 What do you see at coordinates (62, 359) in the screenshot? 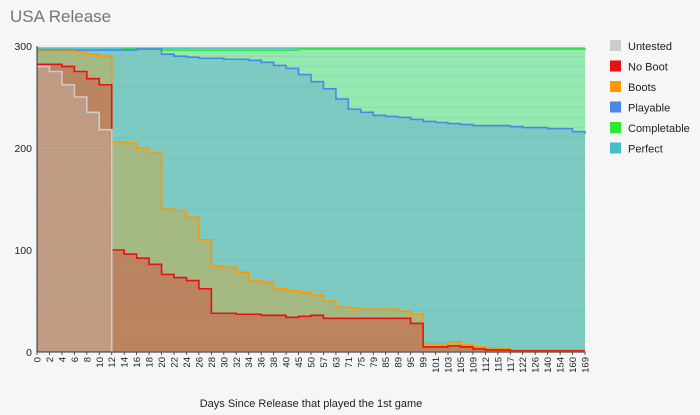
I see `x-tick-label: 4` at bounding box center [62, 359].